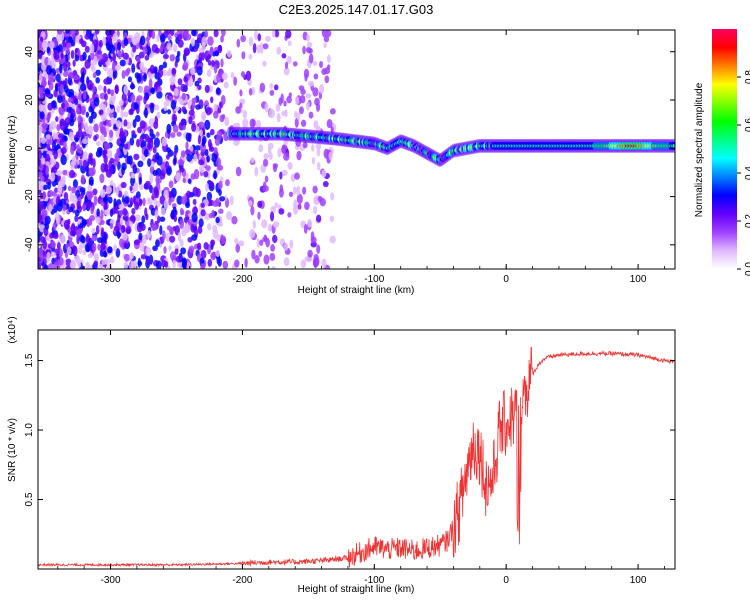 The width and height of the screenshot is (750, 600). I want to click on x-tick-label: -300, so click(111, 580).